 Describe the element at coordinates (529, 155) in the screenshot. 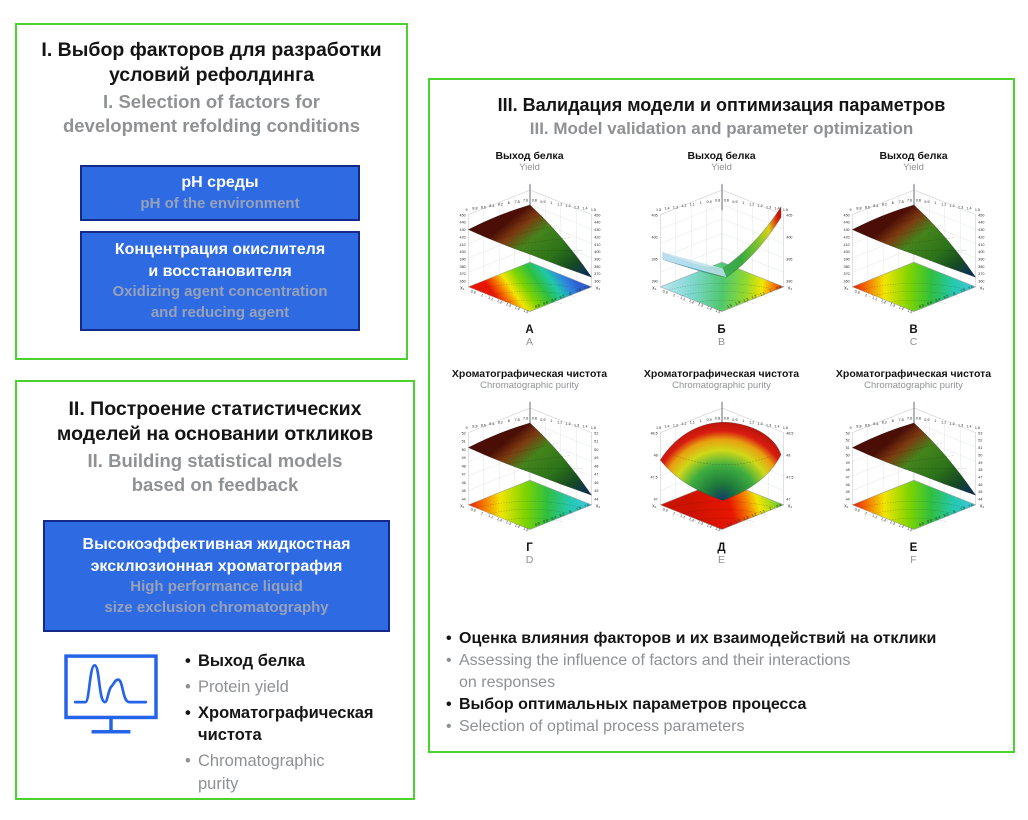

I see `plot-a-title-ru: Выход белка` at that location.